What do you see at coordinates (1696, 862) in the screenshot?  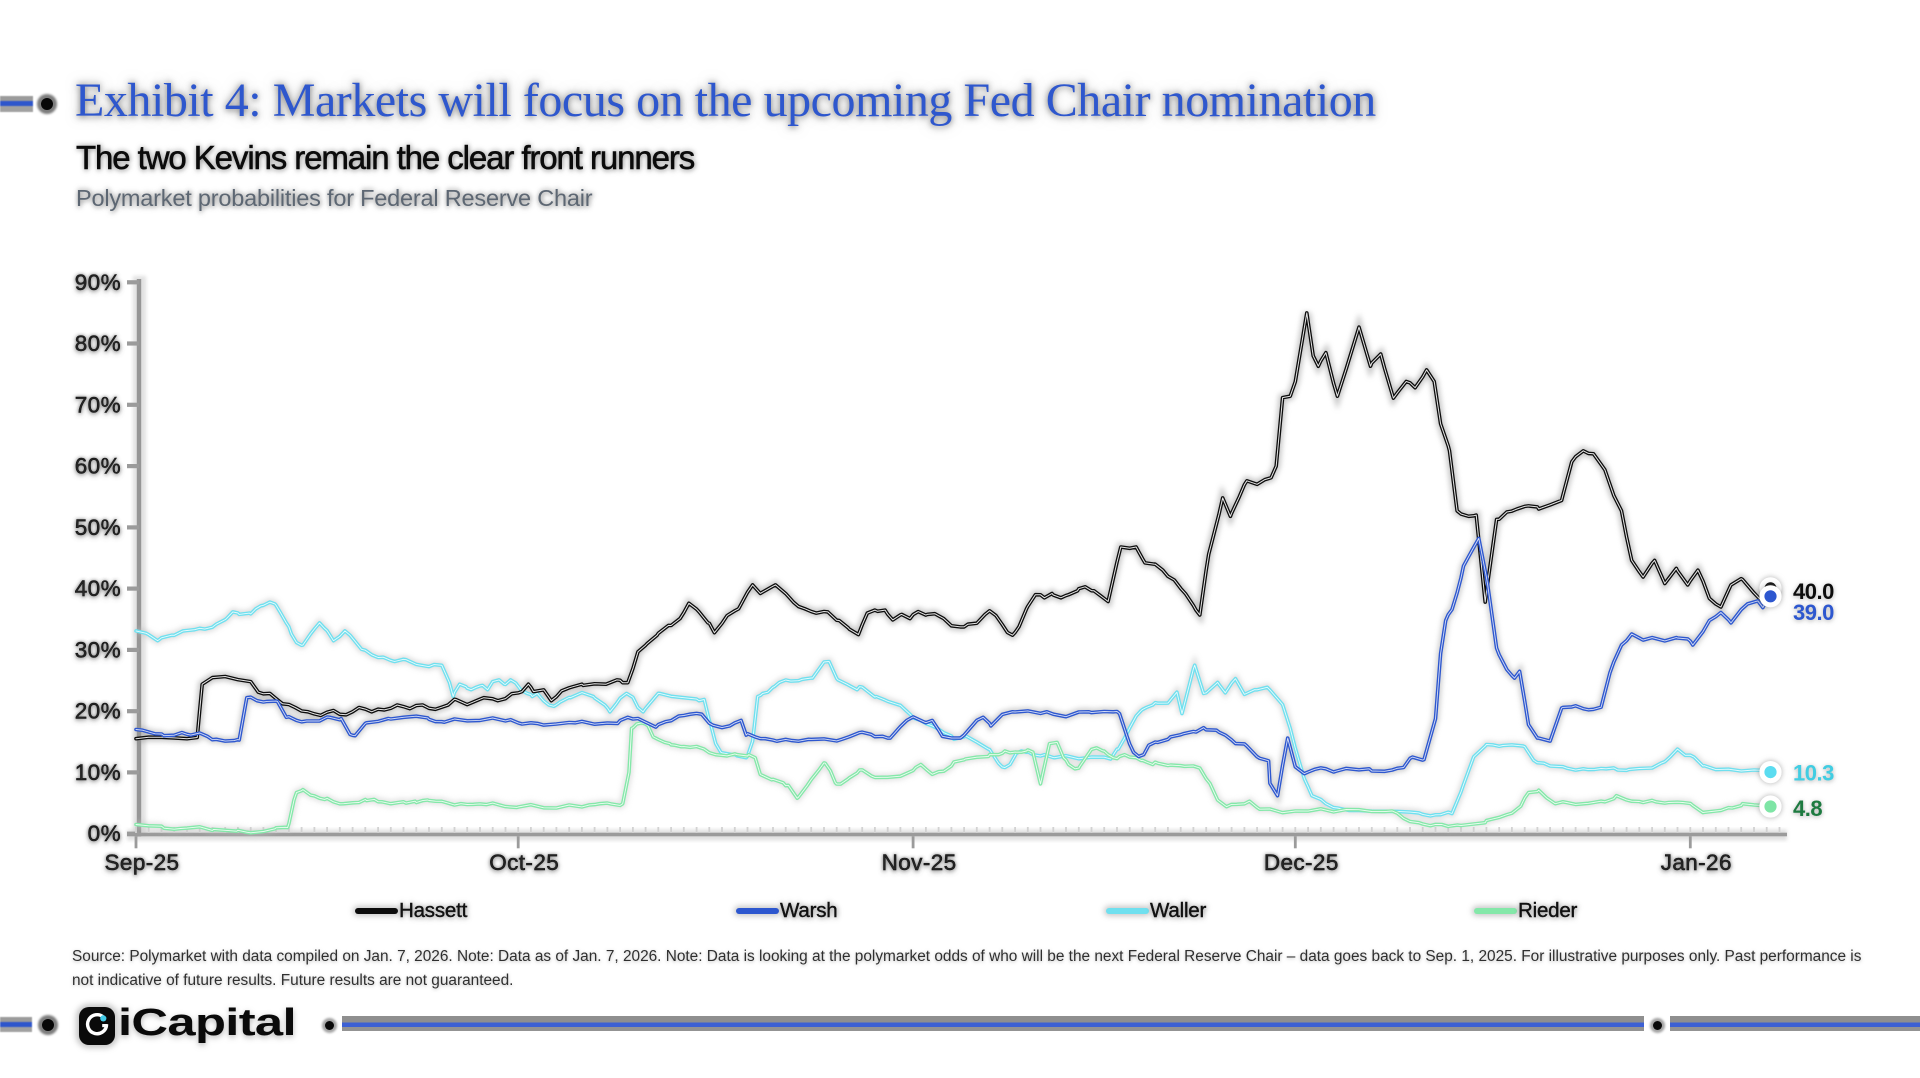 I see `svg-text: Jan-26` at bounding box center [1696, 862].